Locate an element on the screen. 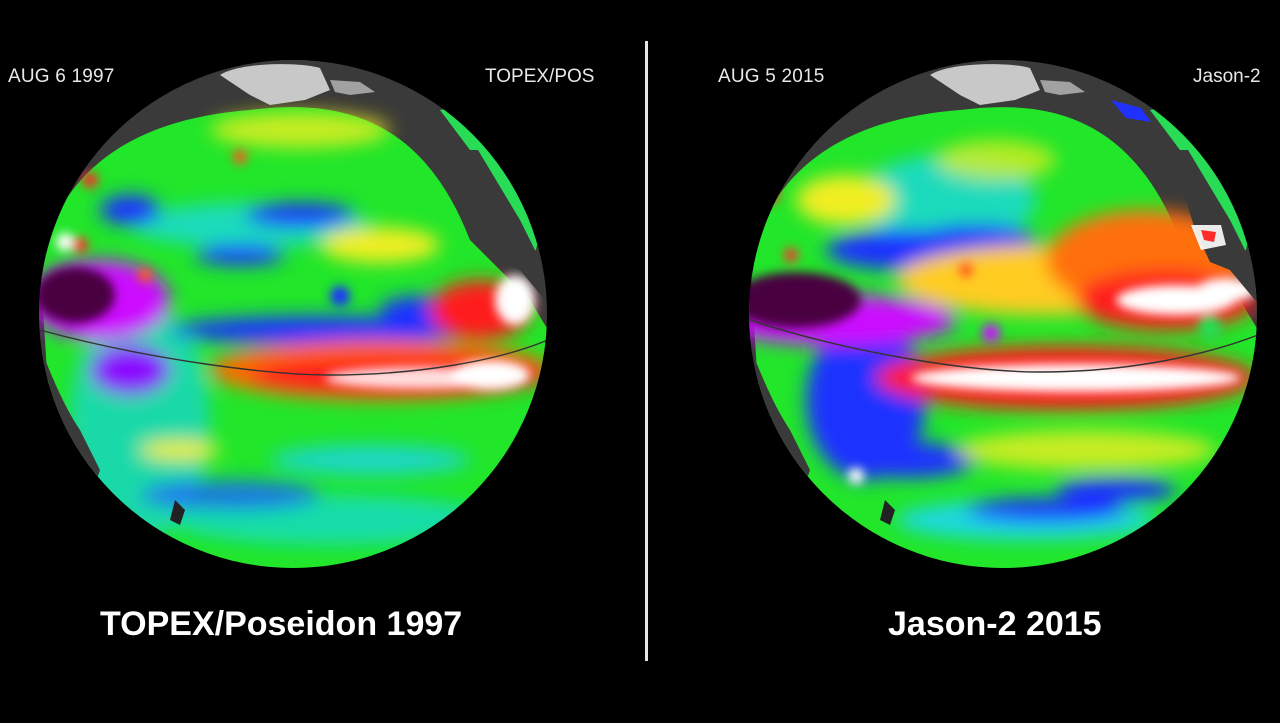 The height and width of the screenshot is (723, 1280). panel-caption: Jason-2 2015 is located at coordinates (995, 624).